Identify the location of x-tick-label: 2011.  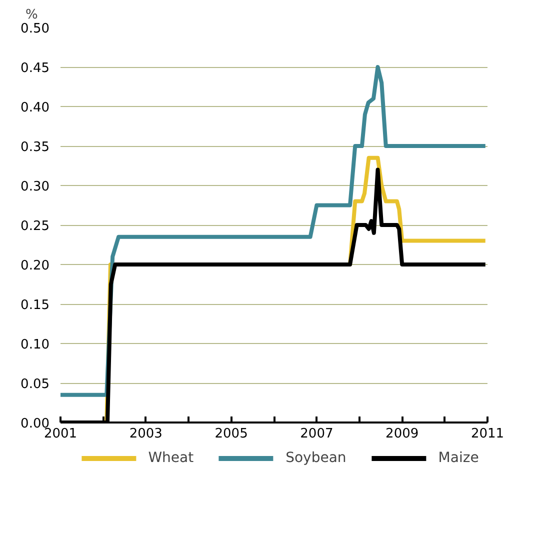
(487, 434).